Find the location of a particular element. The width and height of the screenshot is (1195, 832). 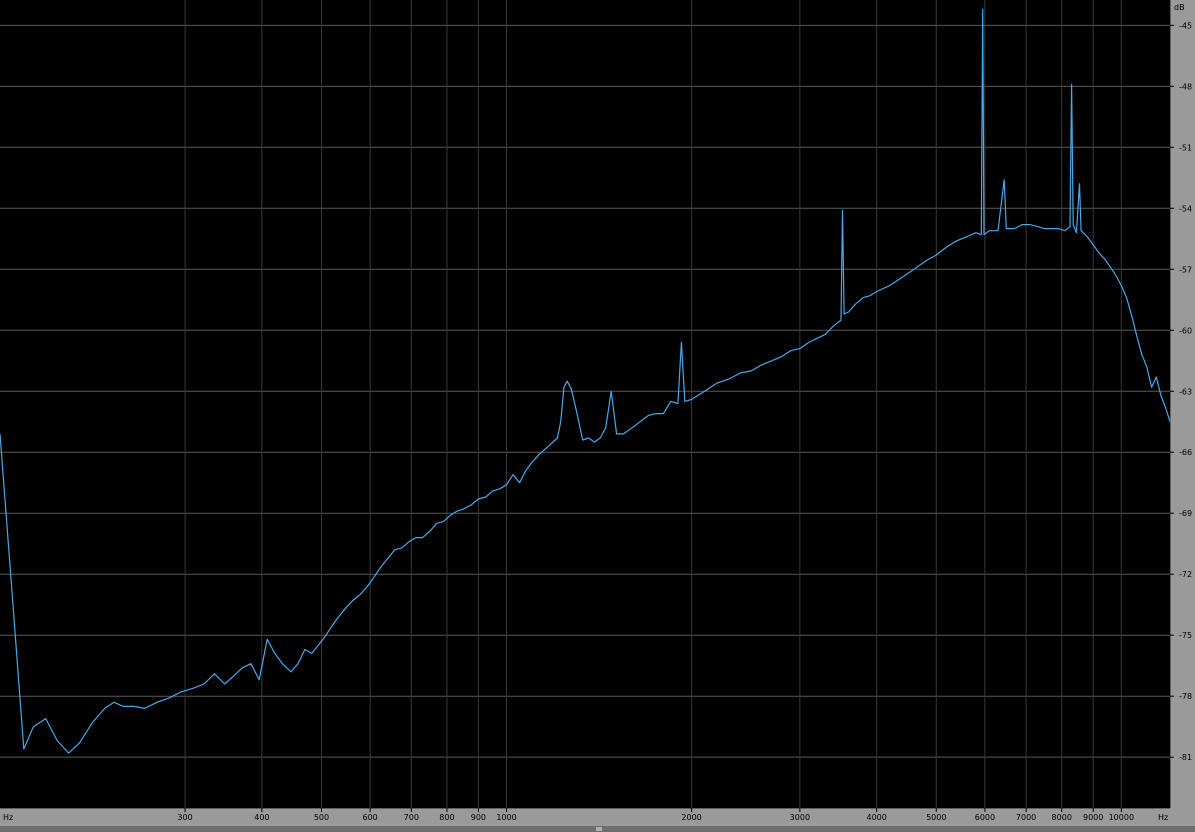

x-tick-label: 900 is located at coordinates (478, 817).